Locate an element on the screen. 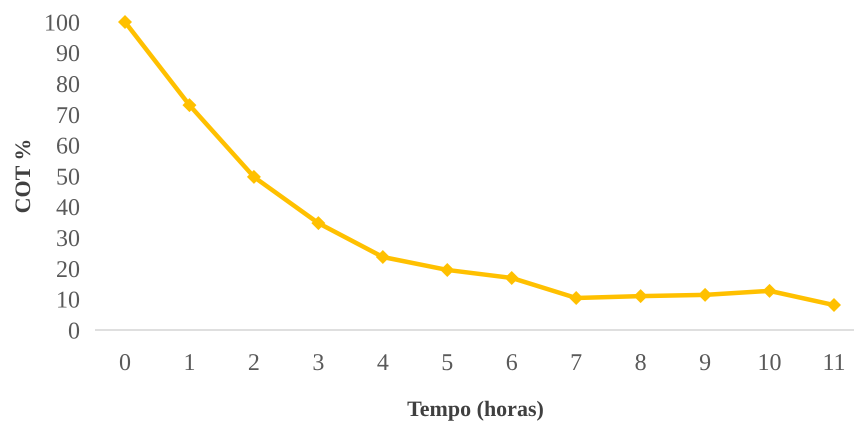 This screenshot has height=425, width=856. y-axis-title: COT % is located at coordinates (22, 176).